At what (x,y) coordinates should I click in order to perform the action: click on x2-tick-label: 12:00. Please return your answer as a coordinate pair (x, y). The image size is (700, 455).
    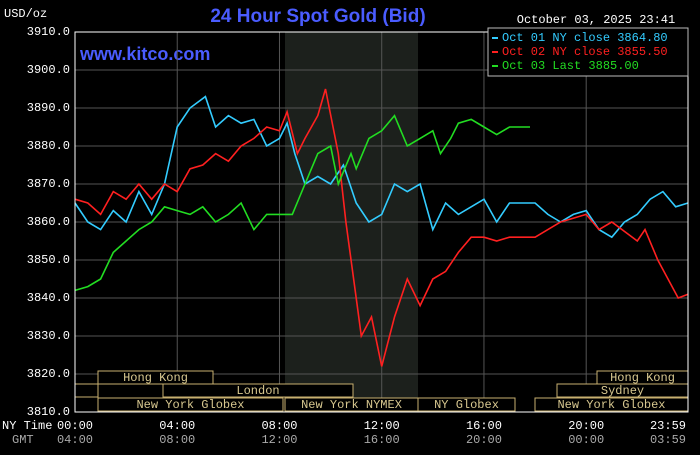
    Looking at the image, I should click on (279, 440).